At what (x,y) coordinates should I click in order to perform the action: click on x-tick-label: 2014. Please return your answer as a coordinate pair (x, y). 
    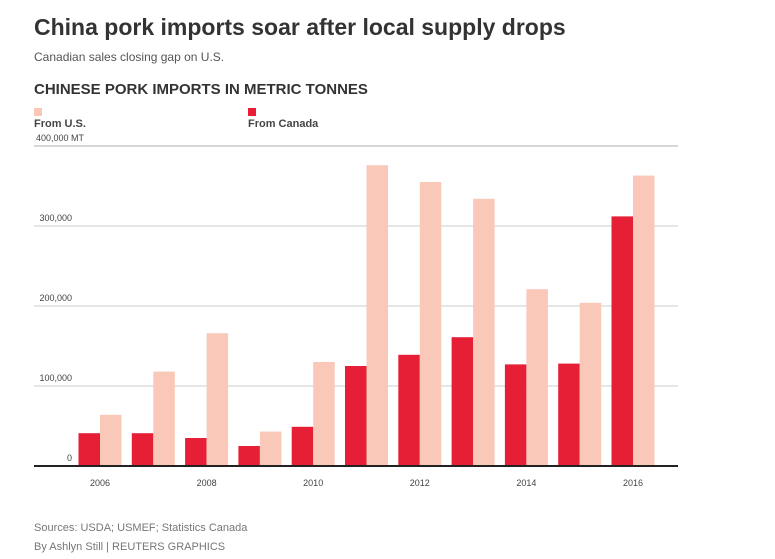
    Looking at the image, I should click on (526, 483).